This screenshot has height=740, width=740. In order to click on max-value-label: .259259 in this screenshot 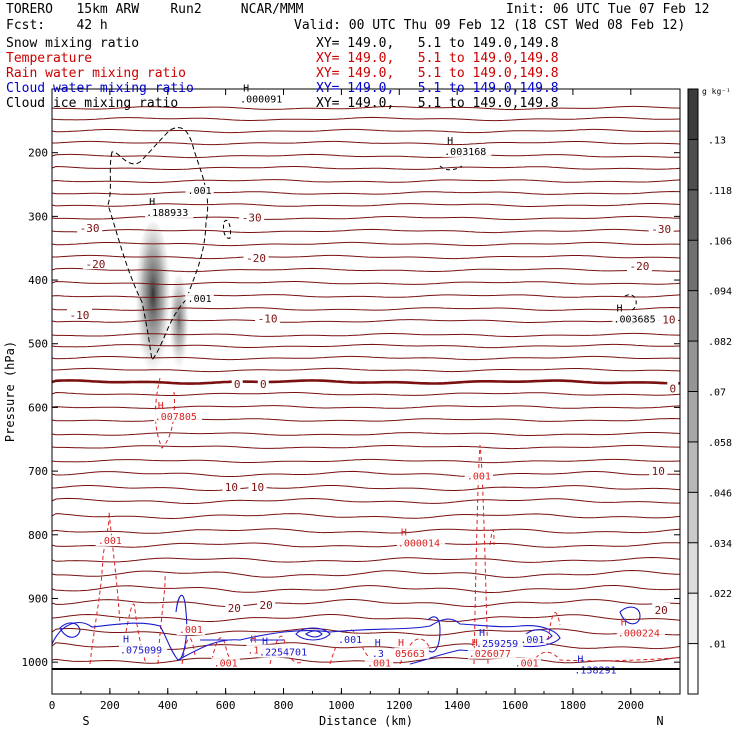, I will do `click(497, 644)`.